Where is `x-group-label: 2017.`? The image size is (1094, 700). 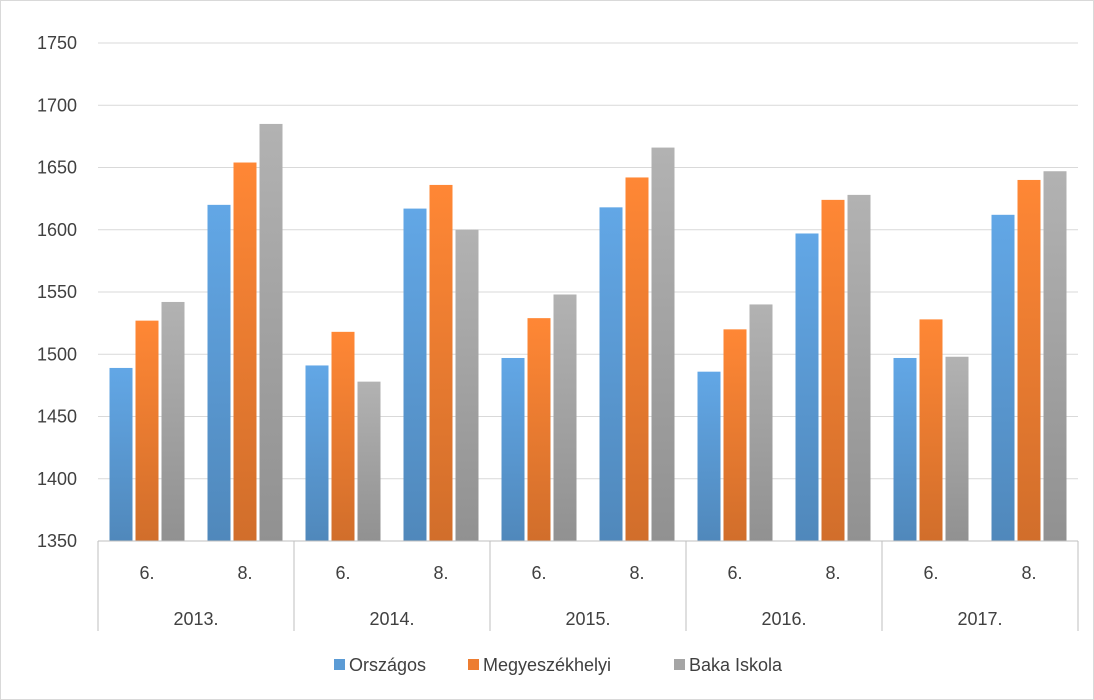
x-group-label: 2017. is located at coordinates (979, 619).